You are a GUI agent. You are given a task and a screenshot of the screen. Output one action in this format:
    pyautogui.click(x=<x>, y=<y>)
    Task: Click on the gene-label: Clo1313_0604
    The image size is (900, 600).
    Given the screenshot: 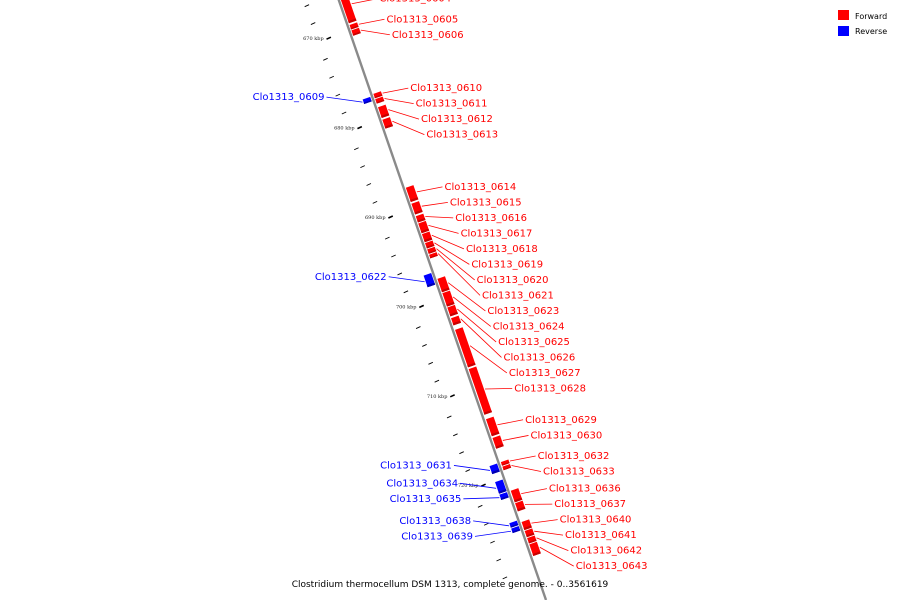 What is the action you would take?
    pyautogui.click(x=415, y=2)
    